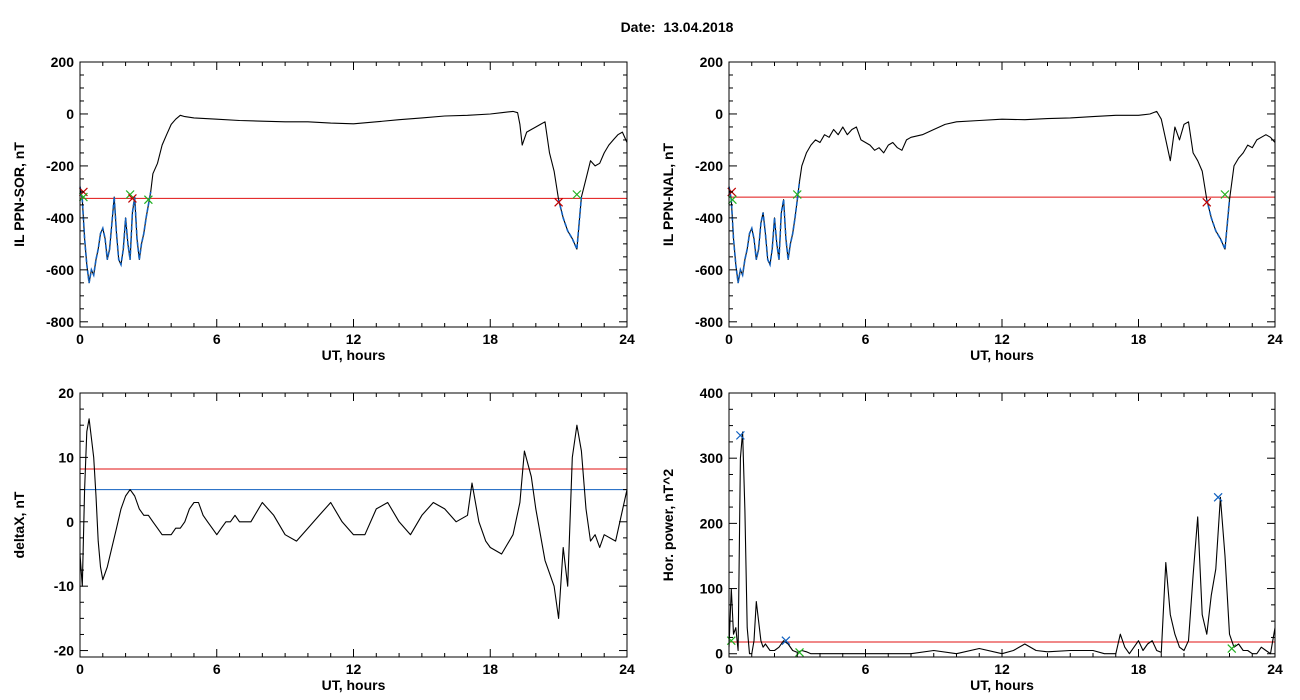  What do you see at coordinates (668, 525) in the screenshot?
I see `y-axis-label: Hor. power, nT^2` at bounding box center [668, 525].